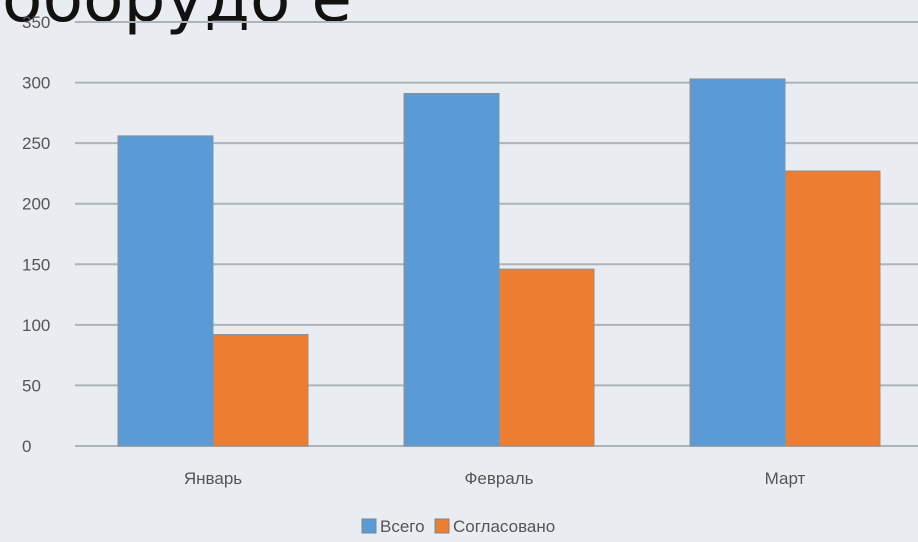  I want to click on legend-label-0: Всего, so click(402, 526).